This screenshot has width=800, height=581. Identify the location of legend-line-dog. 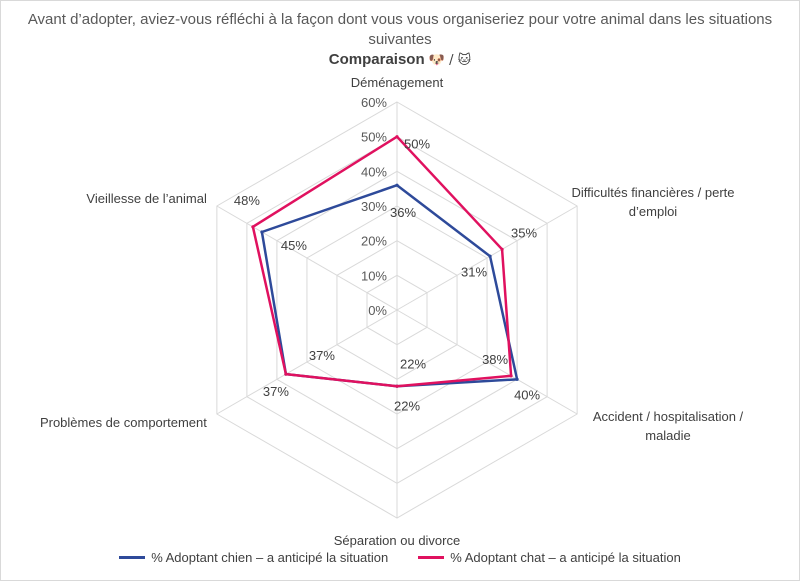
(132, 557).